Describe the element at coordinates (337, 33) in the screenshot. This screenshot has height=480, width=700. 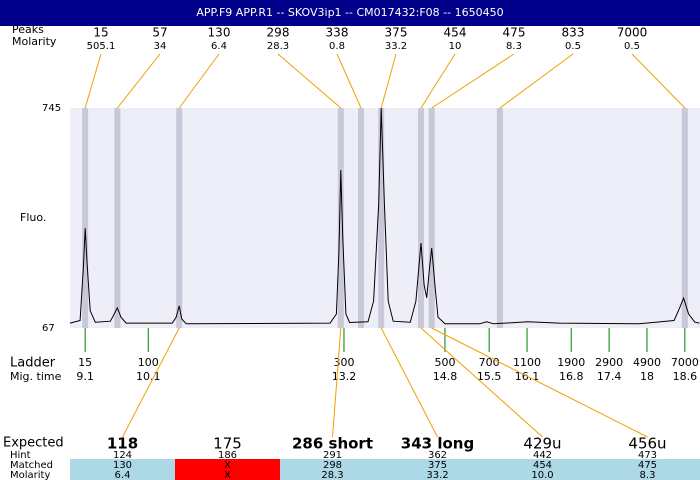
I see `peak-size: 338` at that location.